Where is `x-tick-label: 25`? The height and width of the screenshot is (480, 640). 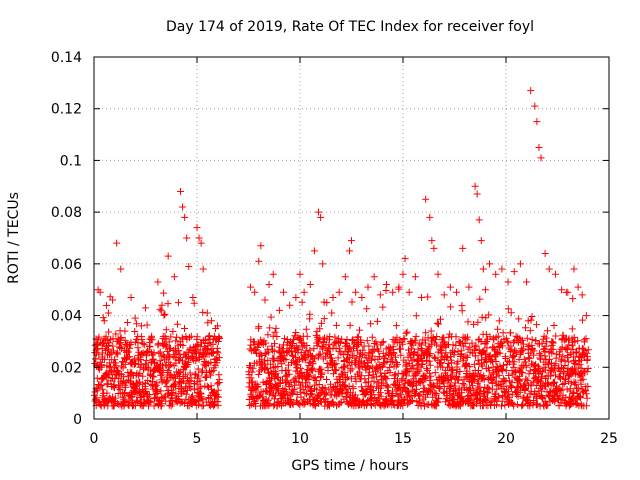 x-tick-label: 25 is located at coordinates (609, 439).